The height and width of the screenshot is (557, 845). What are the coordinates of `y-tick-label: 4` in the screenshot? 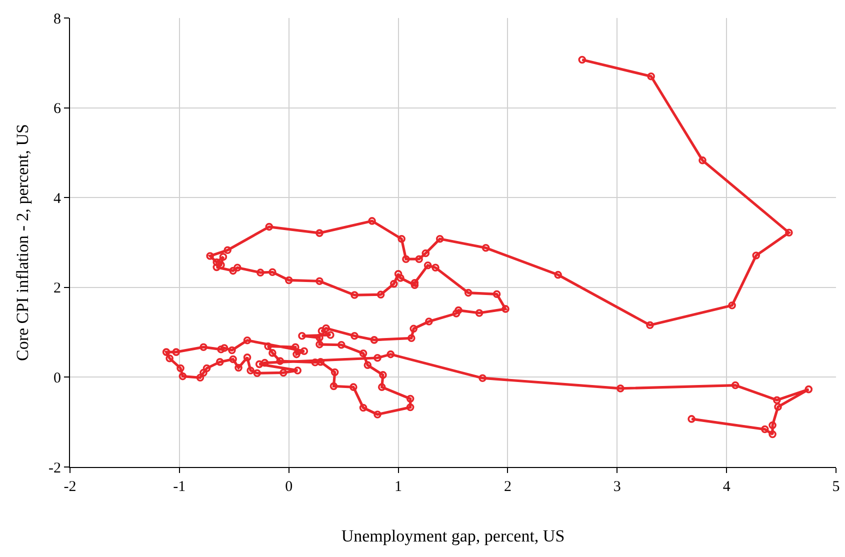 It's located at (58, 198).